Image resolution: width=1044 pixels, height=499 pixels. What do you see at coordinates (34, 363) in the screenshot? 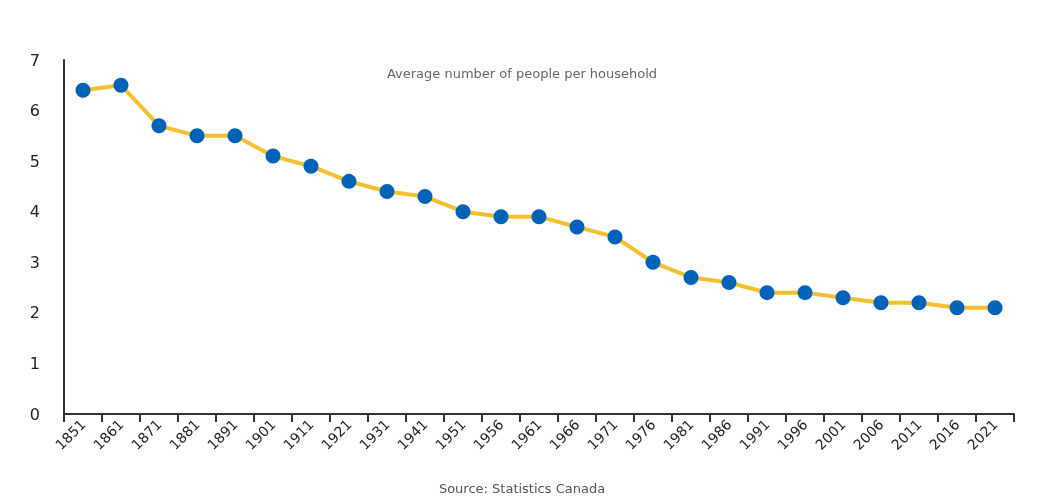
I see `y-tick-label: 1` at bounding box center [34, 363].